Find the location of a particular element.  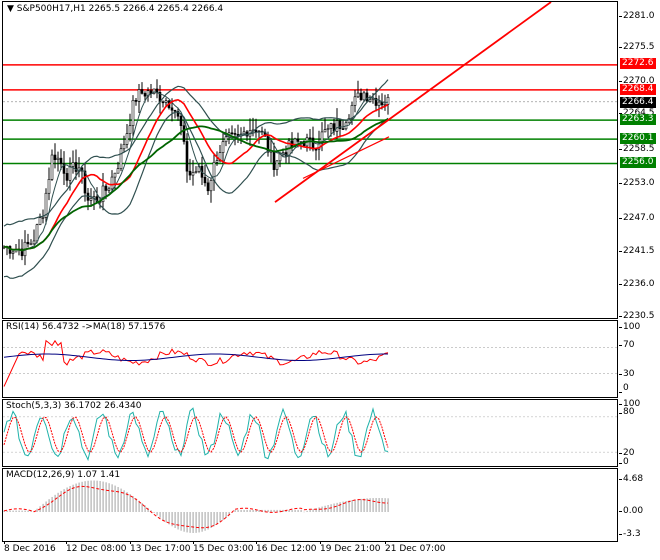

stochastic-title: Stoch(5,3,3) 36.1702 26.4340 is located at coordinates (74, 406).